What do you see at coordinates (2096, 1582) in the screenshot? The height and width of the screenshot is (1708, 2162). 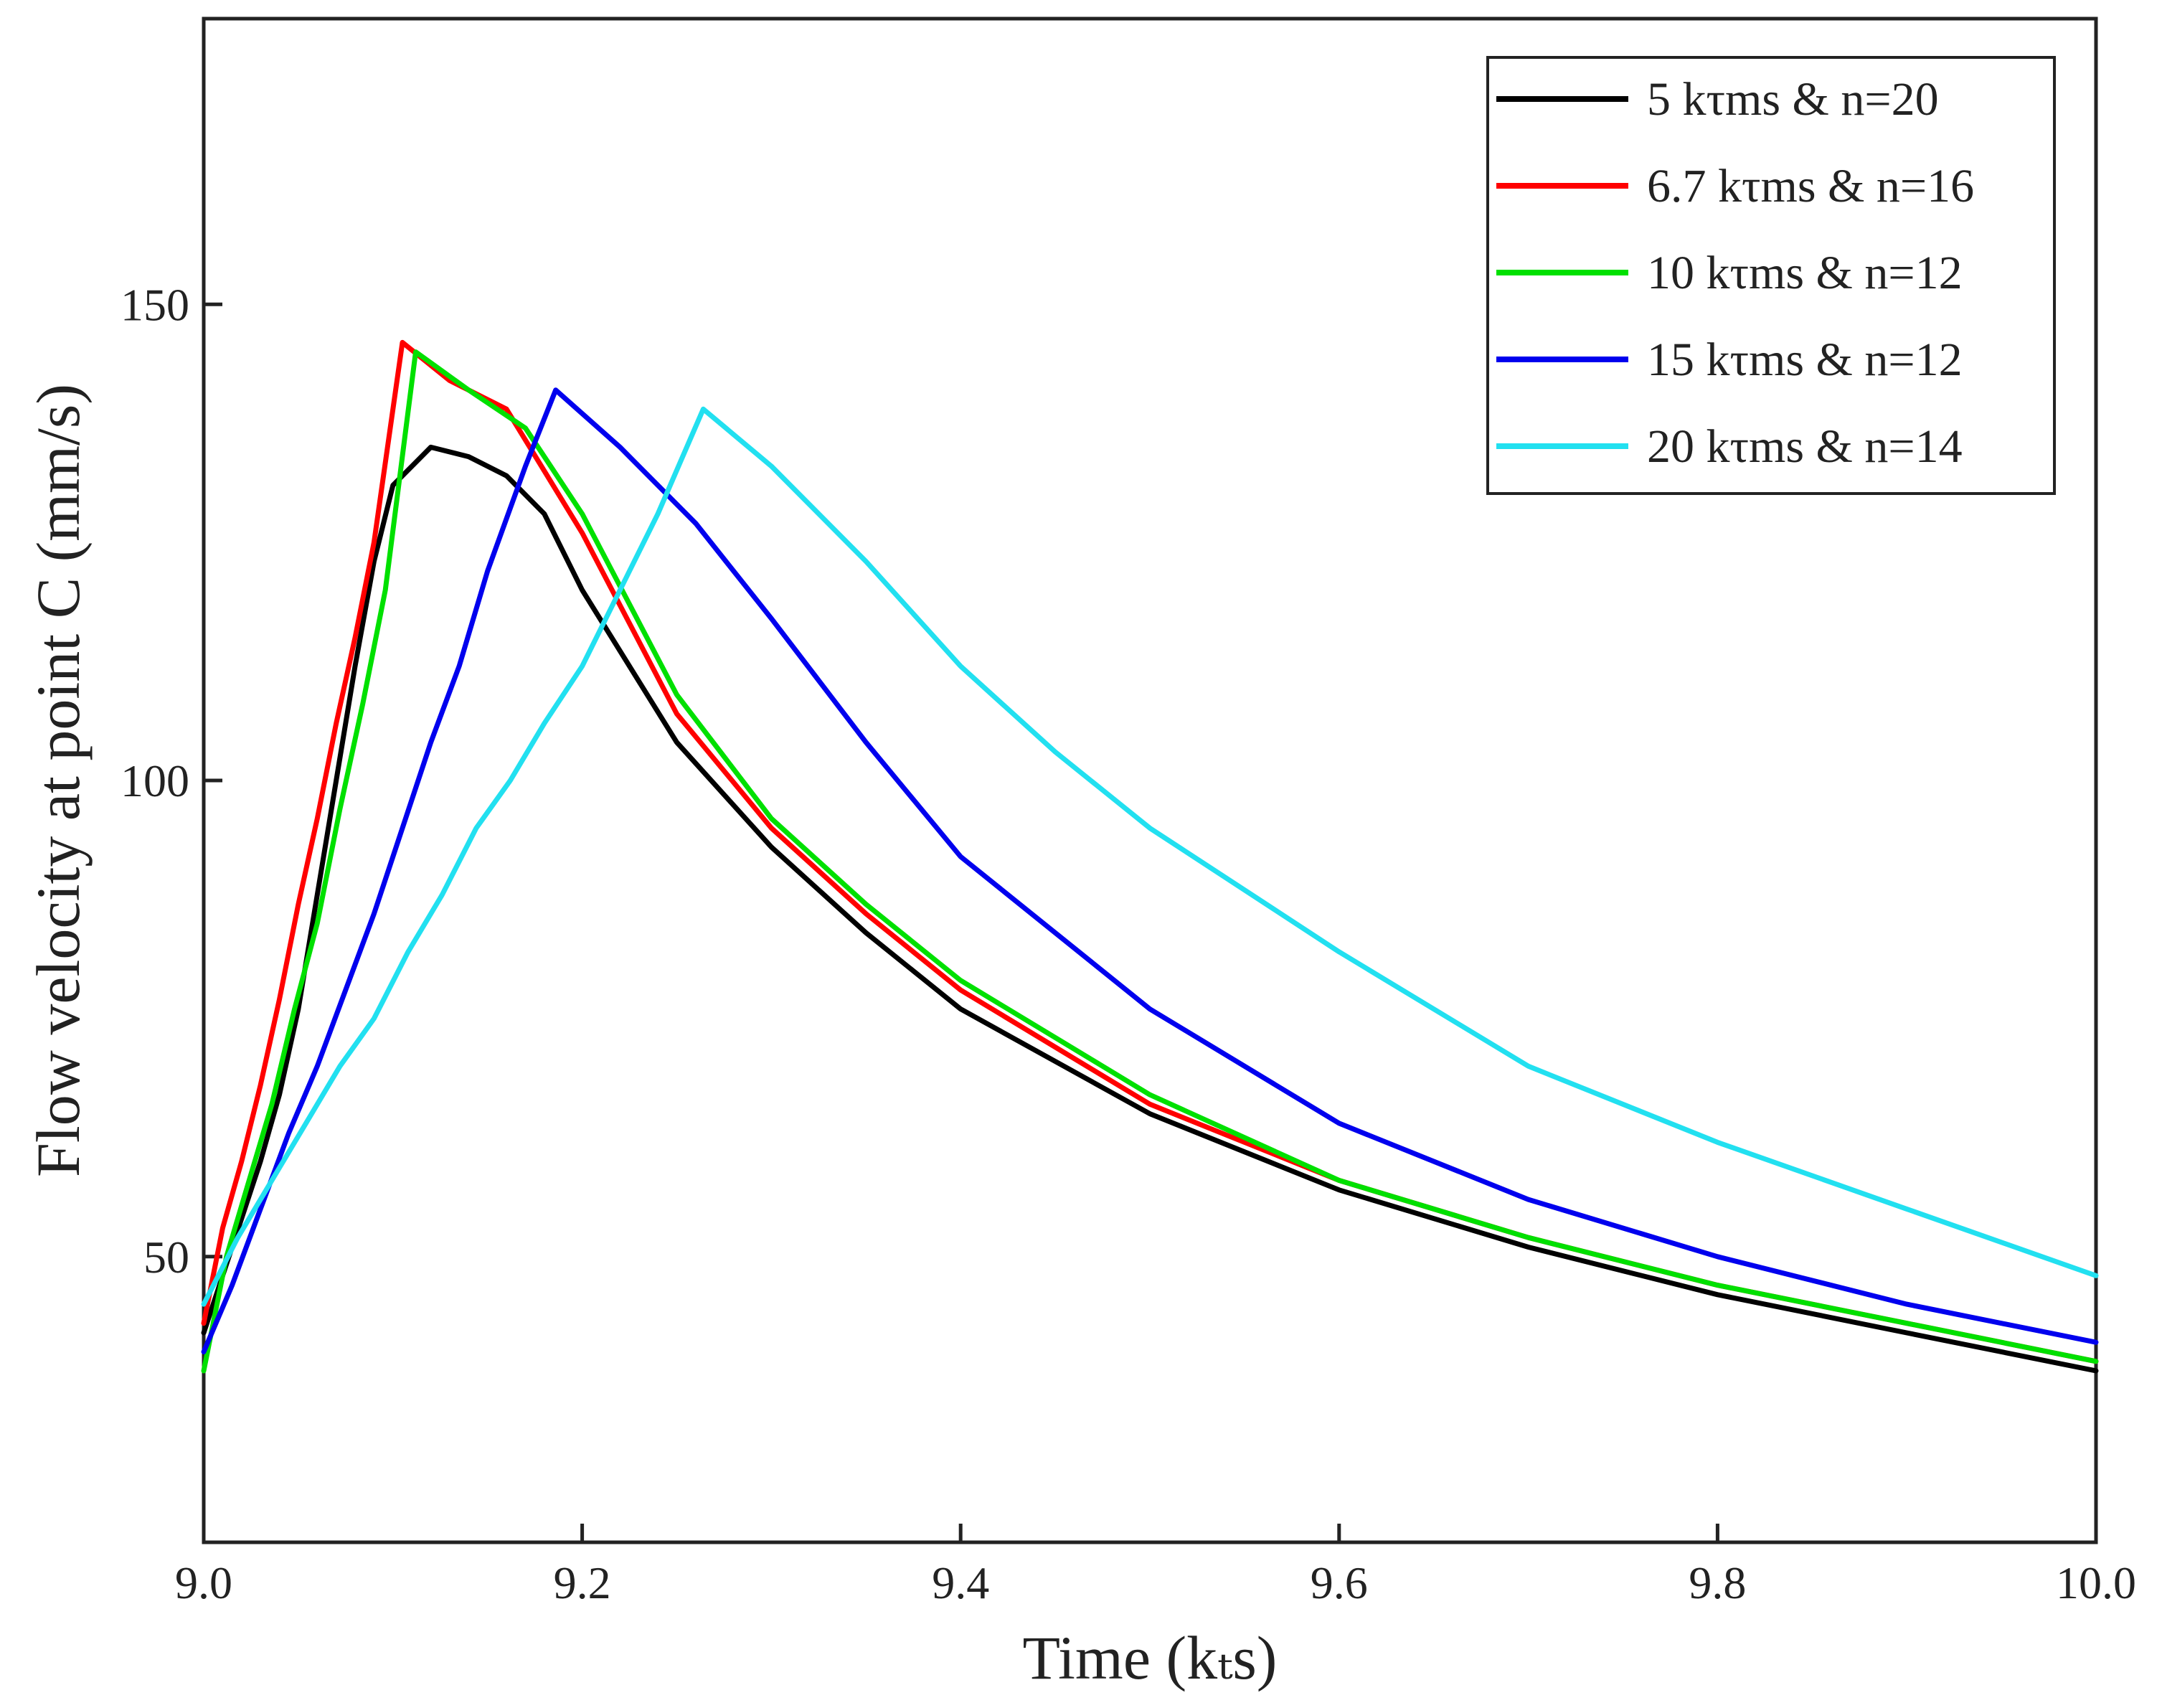 I see `x-tick-label: 10.0` at bounding box center [2096, 1582].